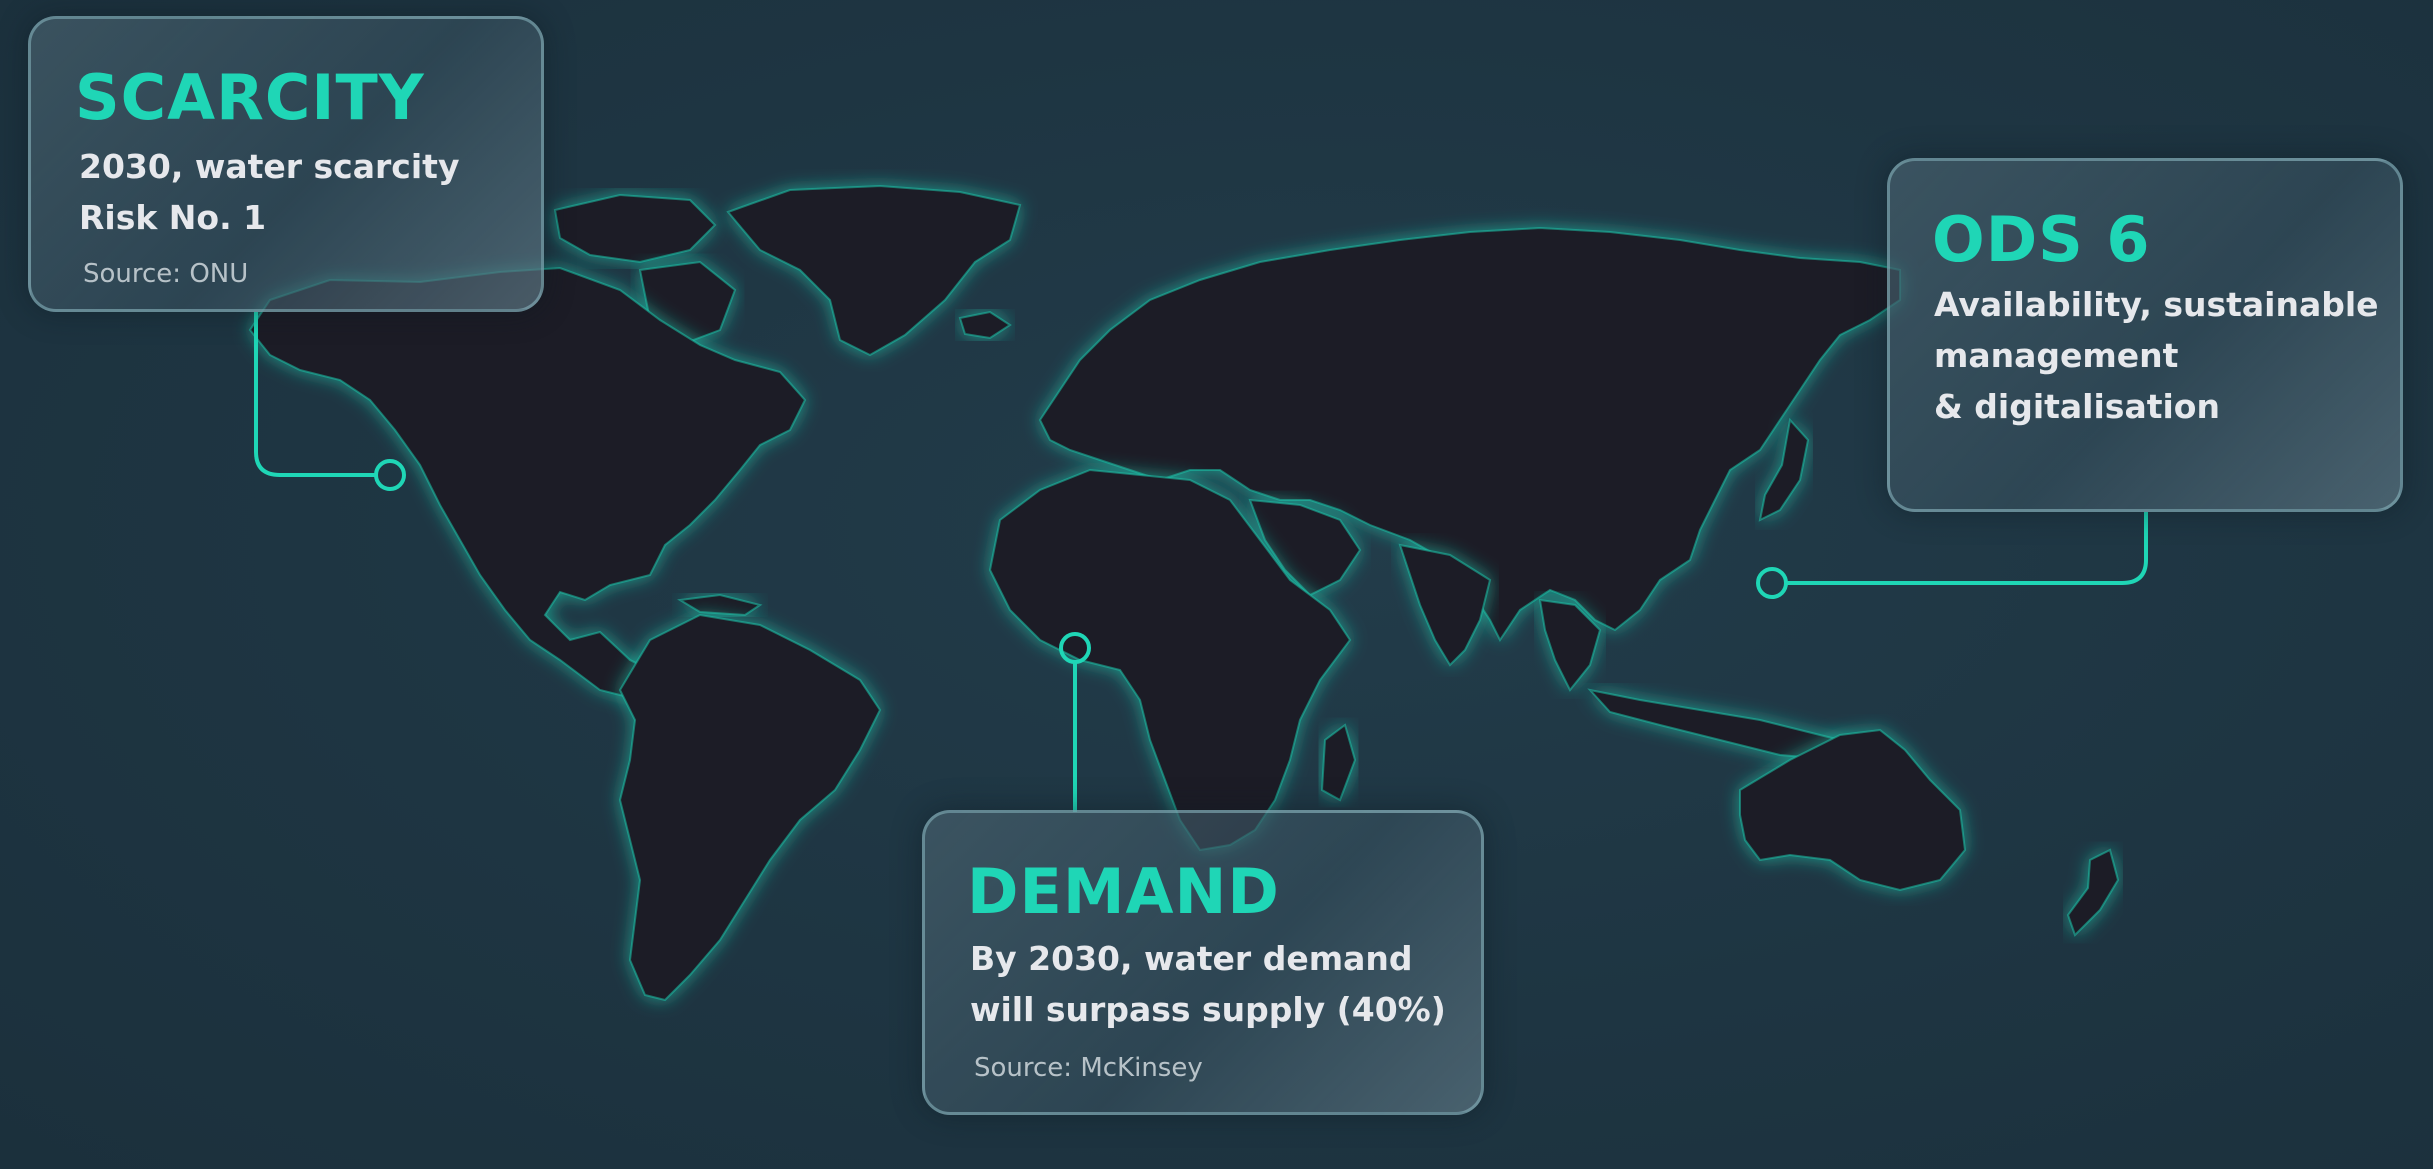 The image size is (2433, 1169). Describe the element at coordinates (635, 228) in the screenshot. I see `arctic-islands-shape` at that location.